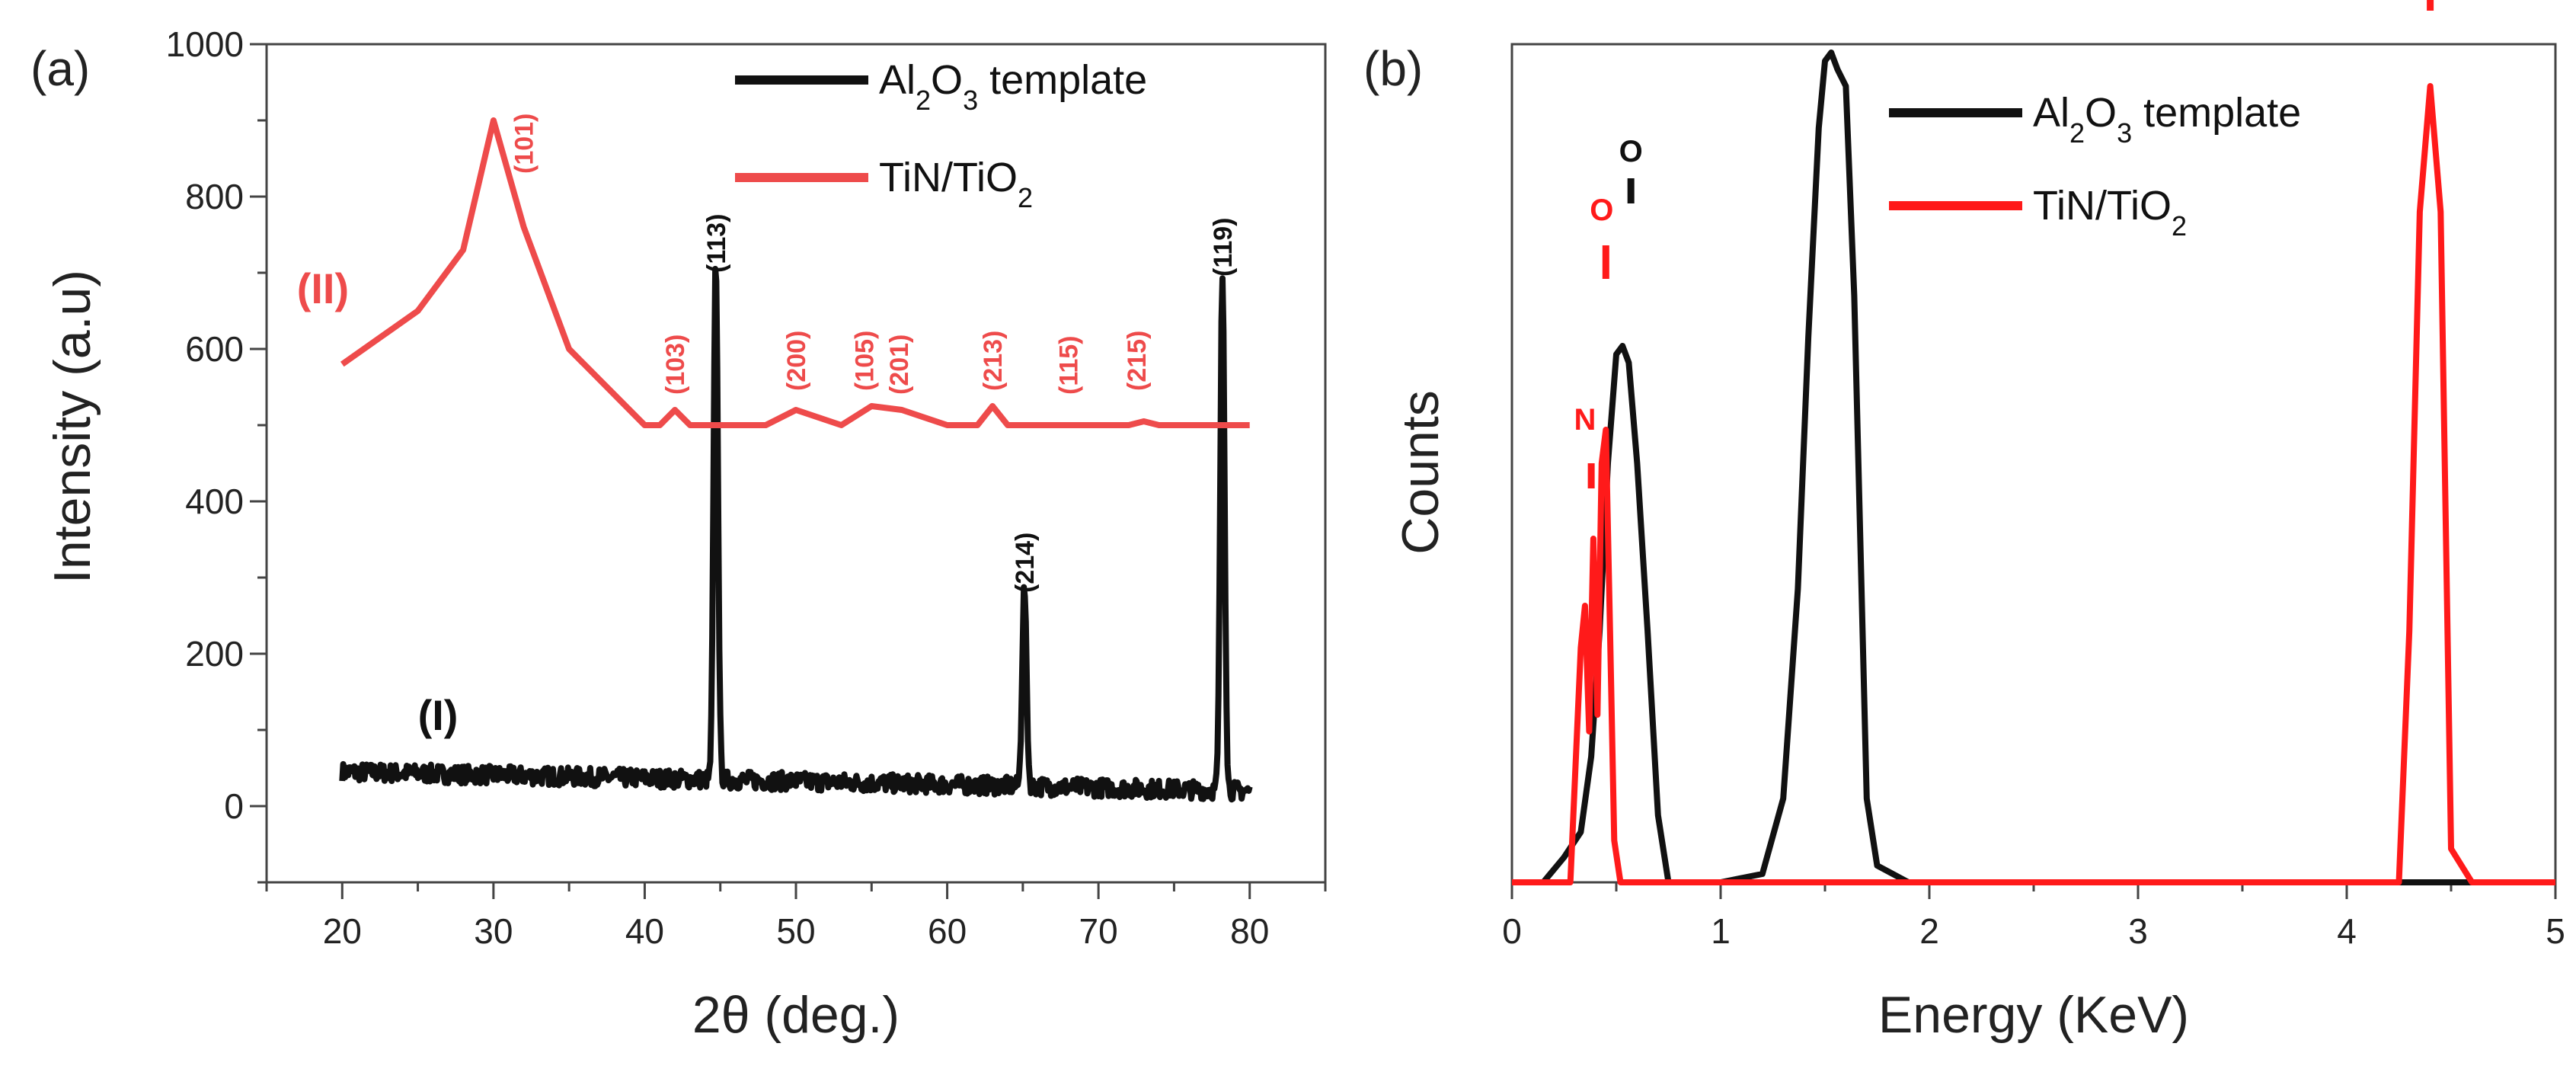  What do you see at coordinates (524, 144) in the screenshot?
I see `peak-label: (101)` at bounding box center [524, 144].